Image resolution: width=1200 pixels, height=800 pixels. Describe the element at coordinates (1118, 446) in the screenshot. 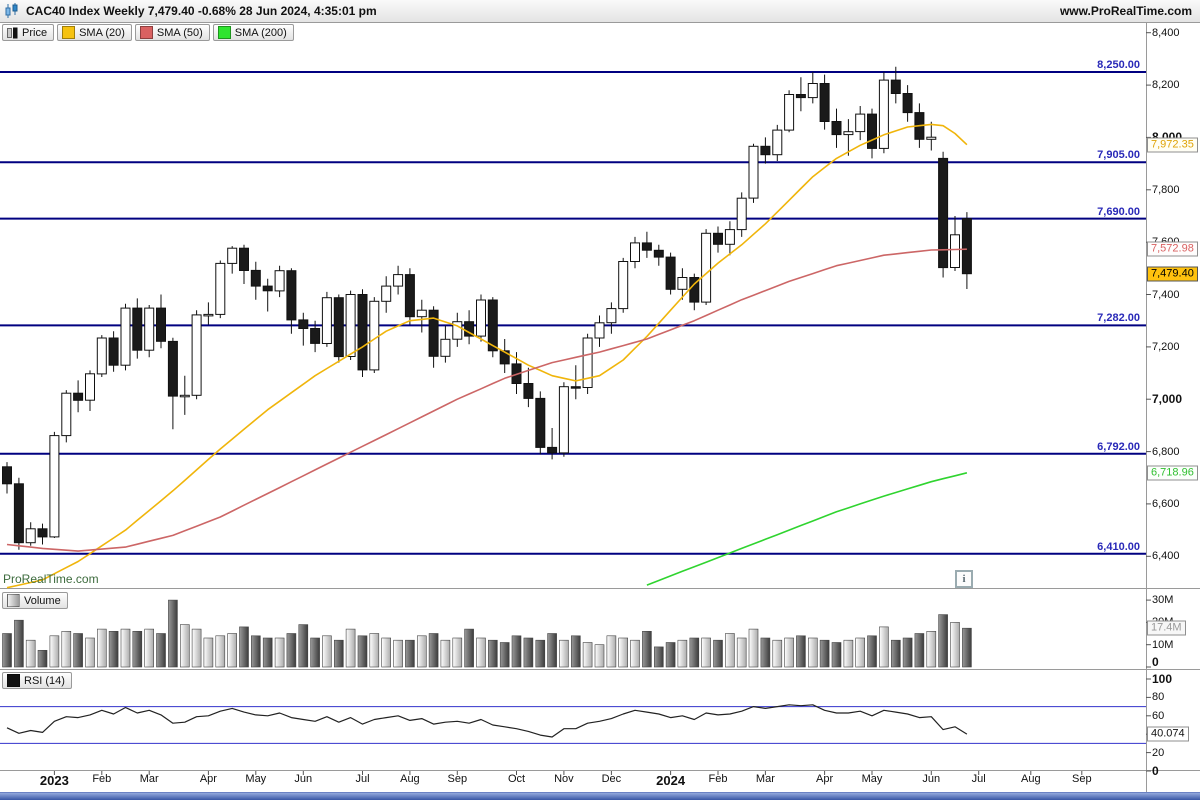

I see `hline-price-label: 6,792.00` at that location.